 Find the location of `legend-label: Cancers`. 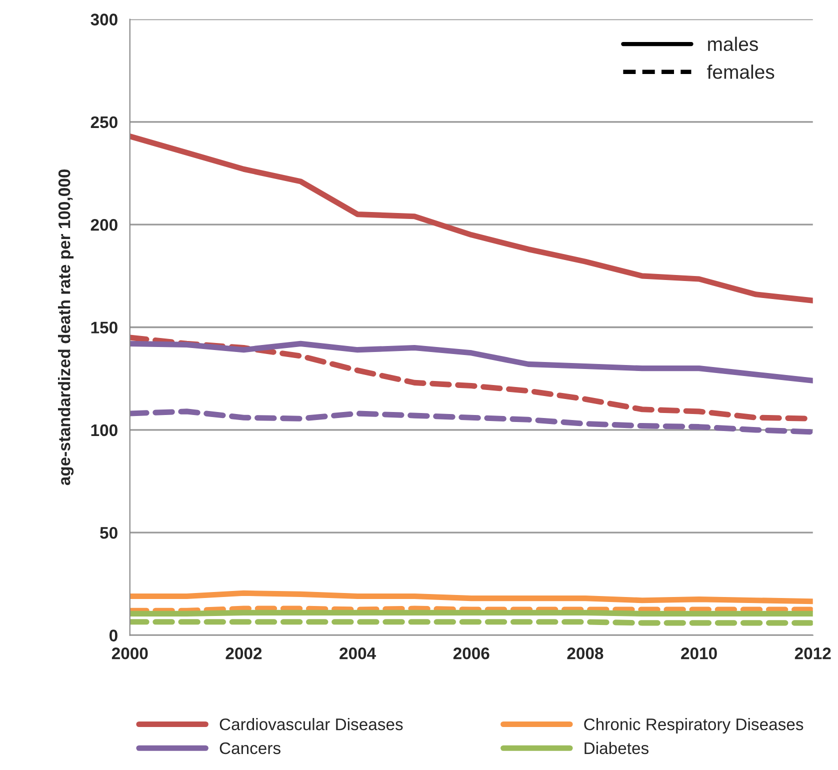

legend-label: Cancers is located at coordinates (250, 748).